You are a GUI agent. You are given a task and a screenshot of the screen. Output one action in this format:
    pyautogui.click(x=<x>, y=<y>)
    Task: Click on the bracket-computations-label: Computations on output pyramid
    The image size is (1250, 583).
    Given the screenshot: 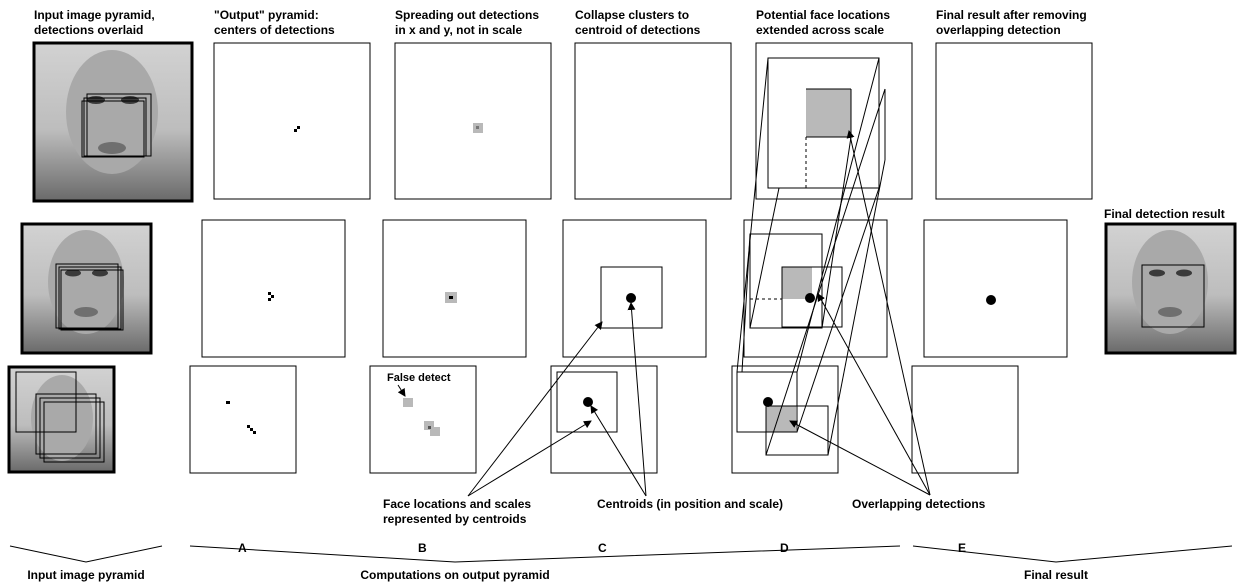 What is the action you would take?
    pyautogui.click(x=454, y=575)
    